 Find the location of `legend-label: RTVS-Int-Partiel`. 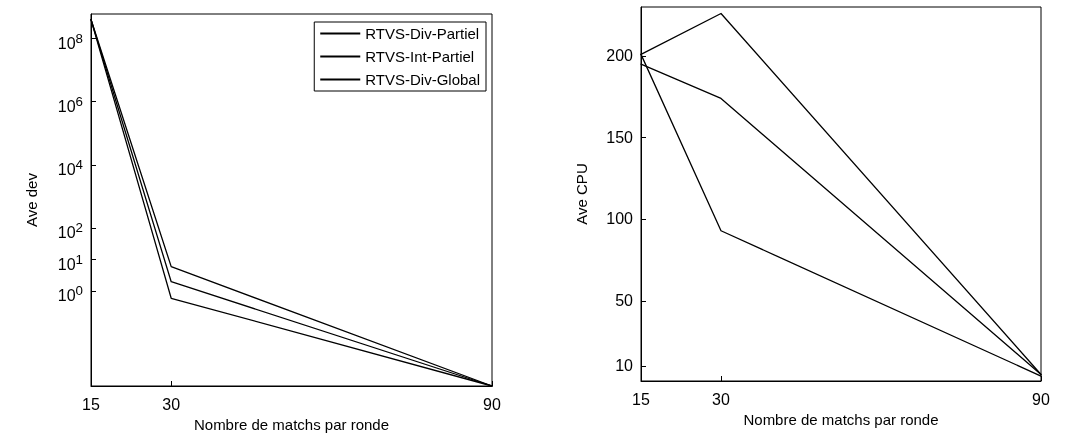

legend-label: RTVS-Int-Partiel is located at coordinates (420, 56).